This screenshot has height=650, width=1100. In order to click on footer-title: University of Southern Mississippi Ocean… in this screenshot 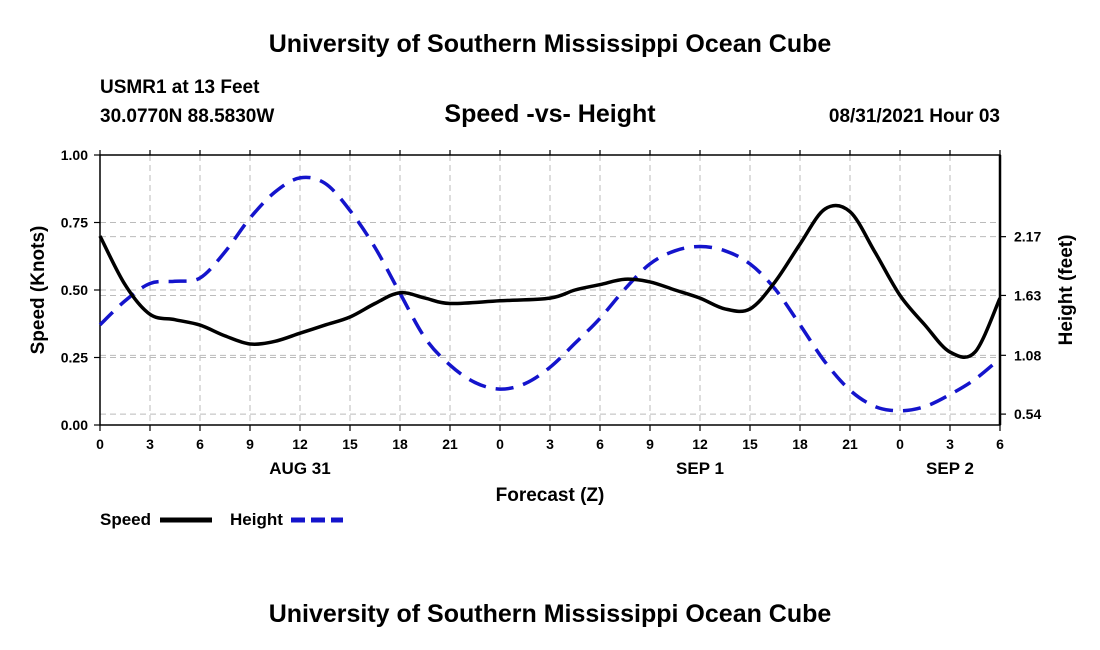, I will do `click(550, 614)`.